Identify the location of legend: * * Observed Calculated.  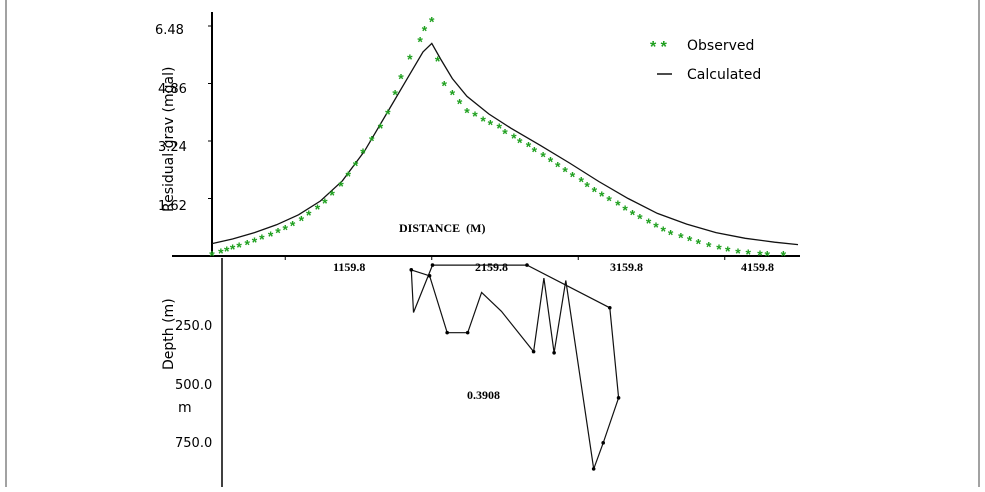
(705, 60).